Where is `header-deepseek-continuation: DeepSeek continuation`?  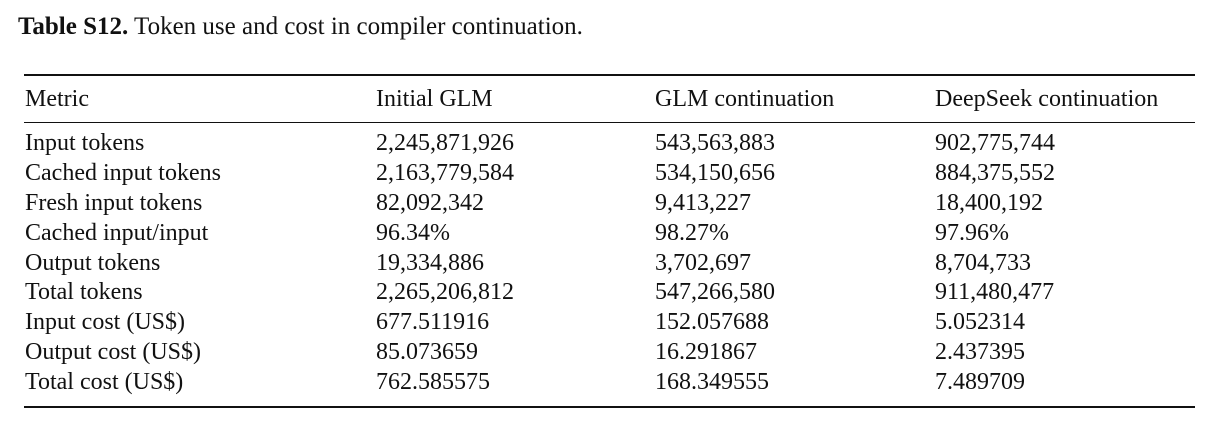
header-deepseek-continuation: DeepSeek continuation is located at coordinates (1047, 99).